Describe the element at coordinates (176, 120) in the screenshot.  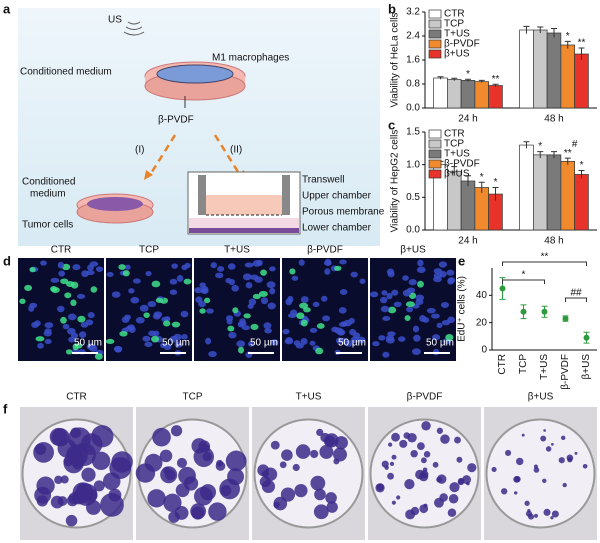
I see `scaffold-label: β-PVDF` at that location.